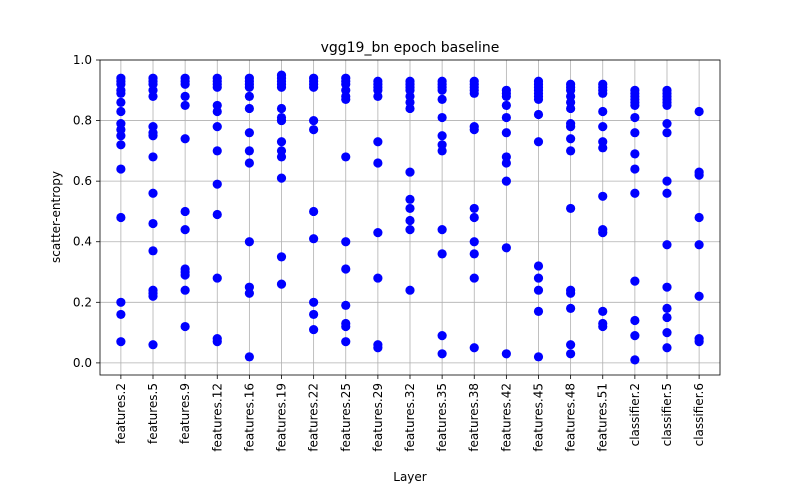 The width and height of the screenshot is (800, 500). What do you see at coordinates (82, 242) in the screenshot?
I see `y-tick-label: 0.4` at bounding box center [82, 242].